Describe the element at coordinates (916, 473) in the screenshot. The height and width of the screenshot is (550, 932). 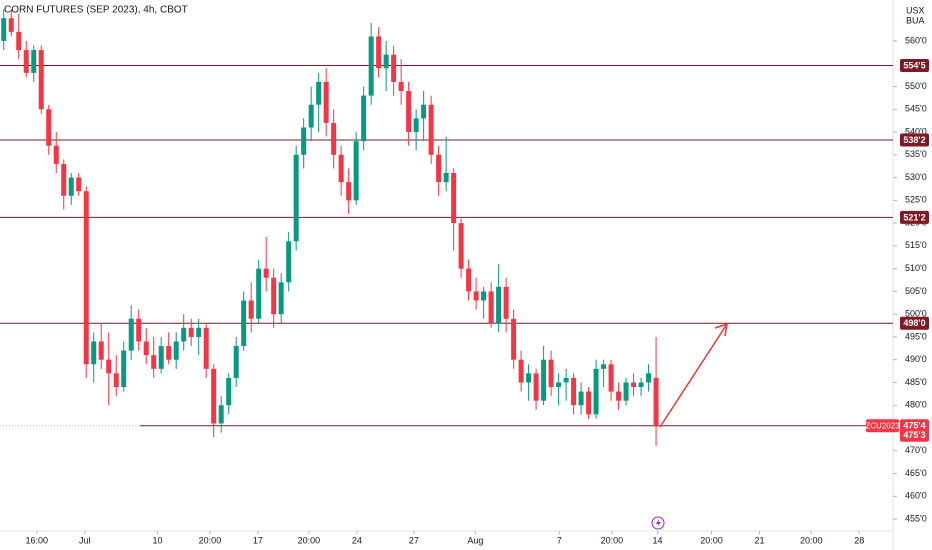
I see `y-tick-label: 465'0` at that location.